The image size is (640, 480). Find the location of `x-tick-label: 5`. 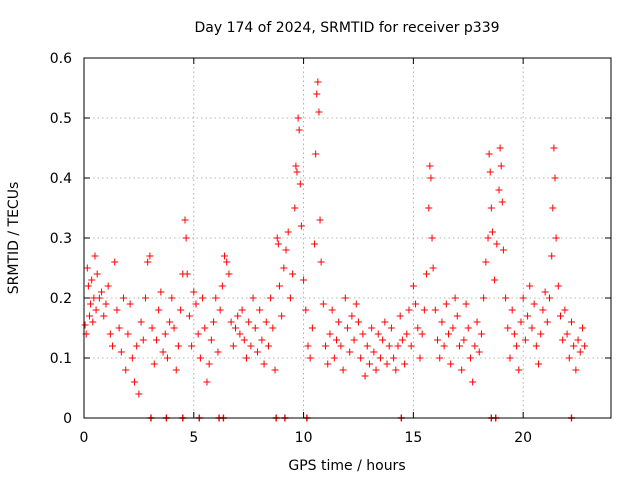

x-tick-label: 5 is located at coordinates (193, 438).